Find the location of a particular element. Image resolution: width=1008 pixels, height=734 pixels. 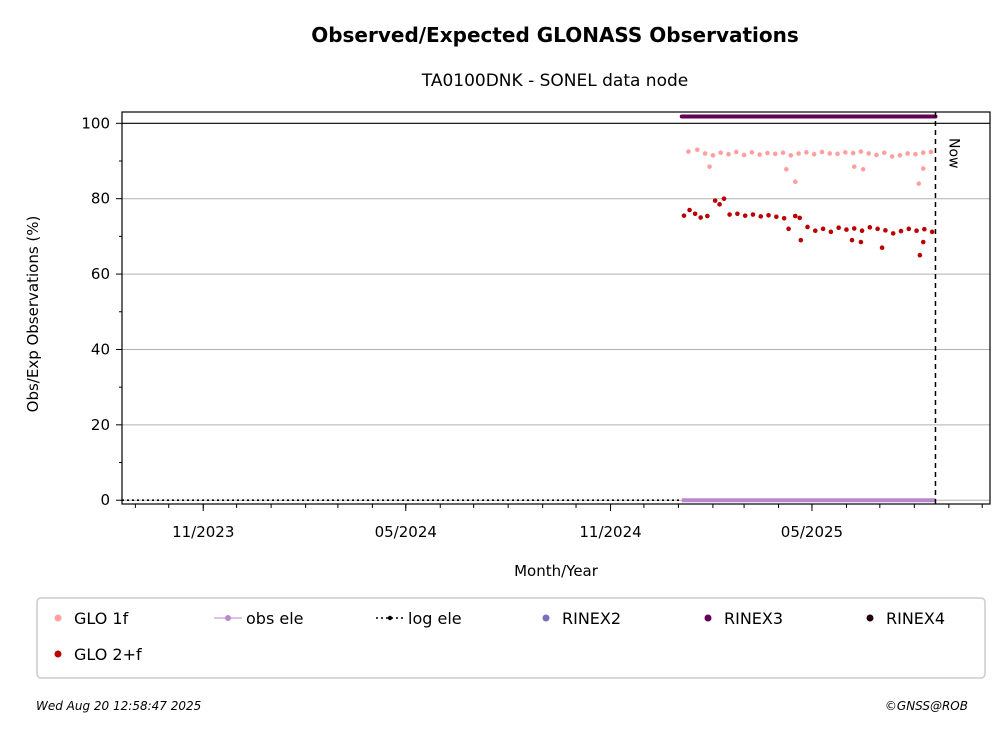

y-tick-label: 60 is located at coordinates (100, 274).